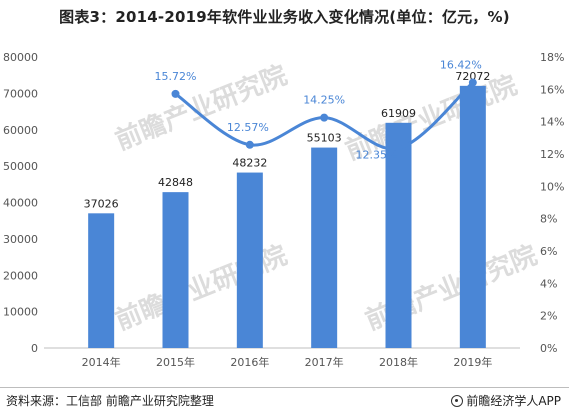 The width and height of the screenshot is (569, 419). What do you see at coordinates (282, 358) in the screenshot?
I see `x-axis: 2014年 2015年 2016年 2017年 2018年 2019年` at bounding box center [282, 358].